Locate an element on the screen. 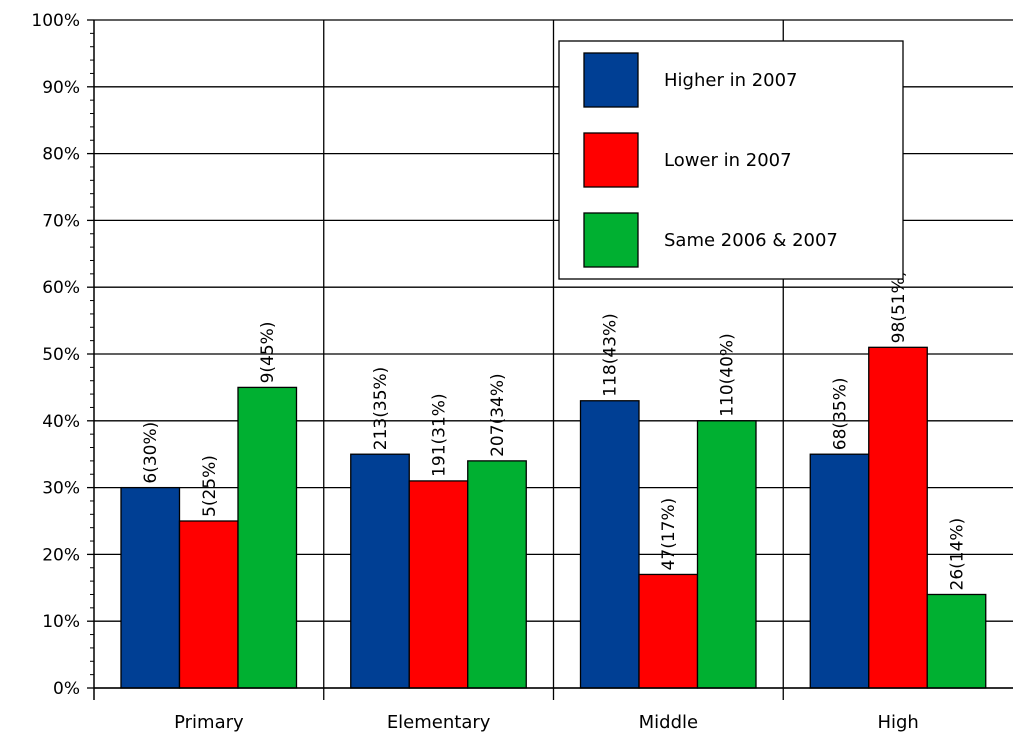 Image resolution: width=1016 pixels, height=736 pixels. x-tick-label: Primary is located at coordinates (209, 722).